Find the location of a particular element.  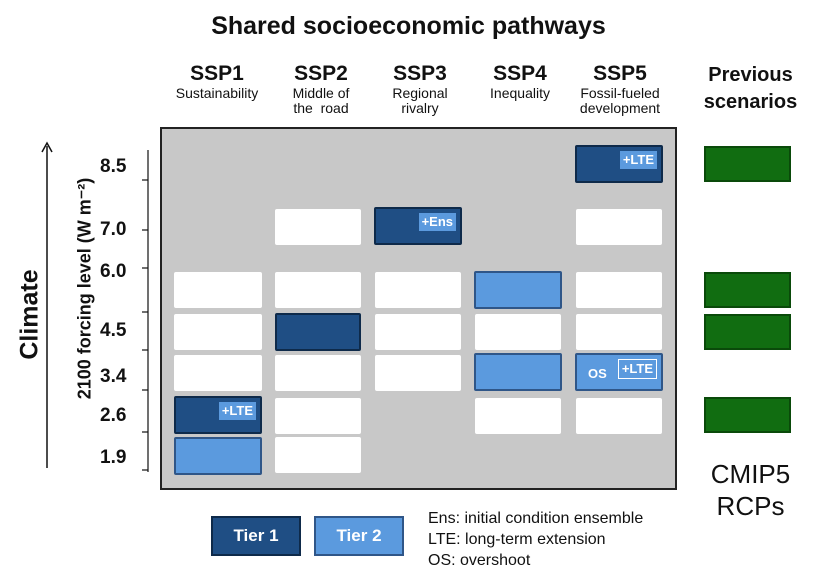

level-4-5: 4.5 is located at coordinates (113, 330).